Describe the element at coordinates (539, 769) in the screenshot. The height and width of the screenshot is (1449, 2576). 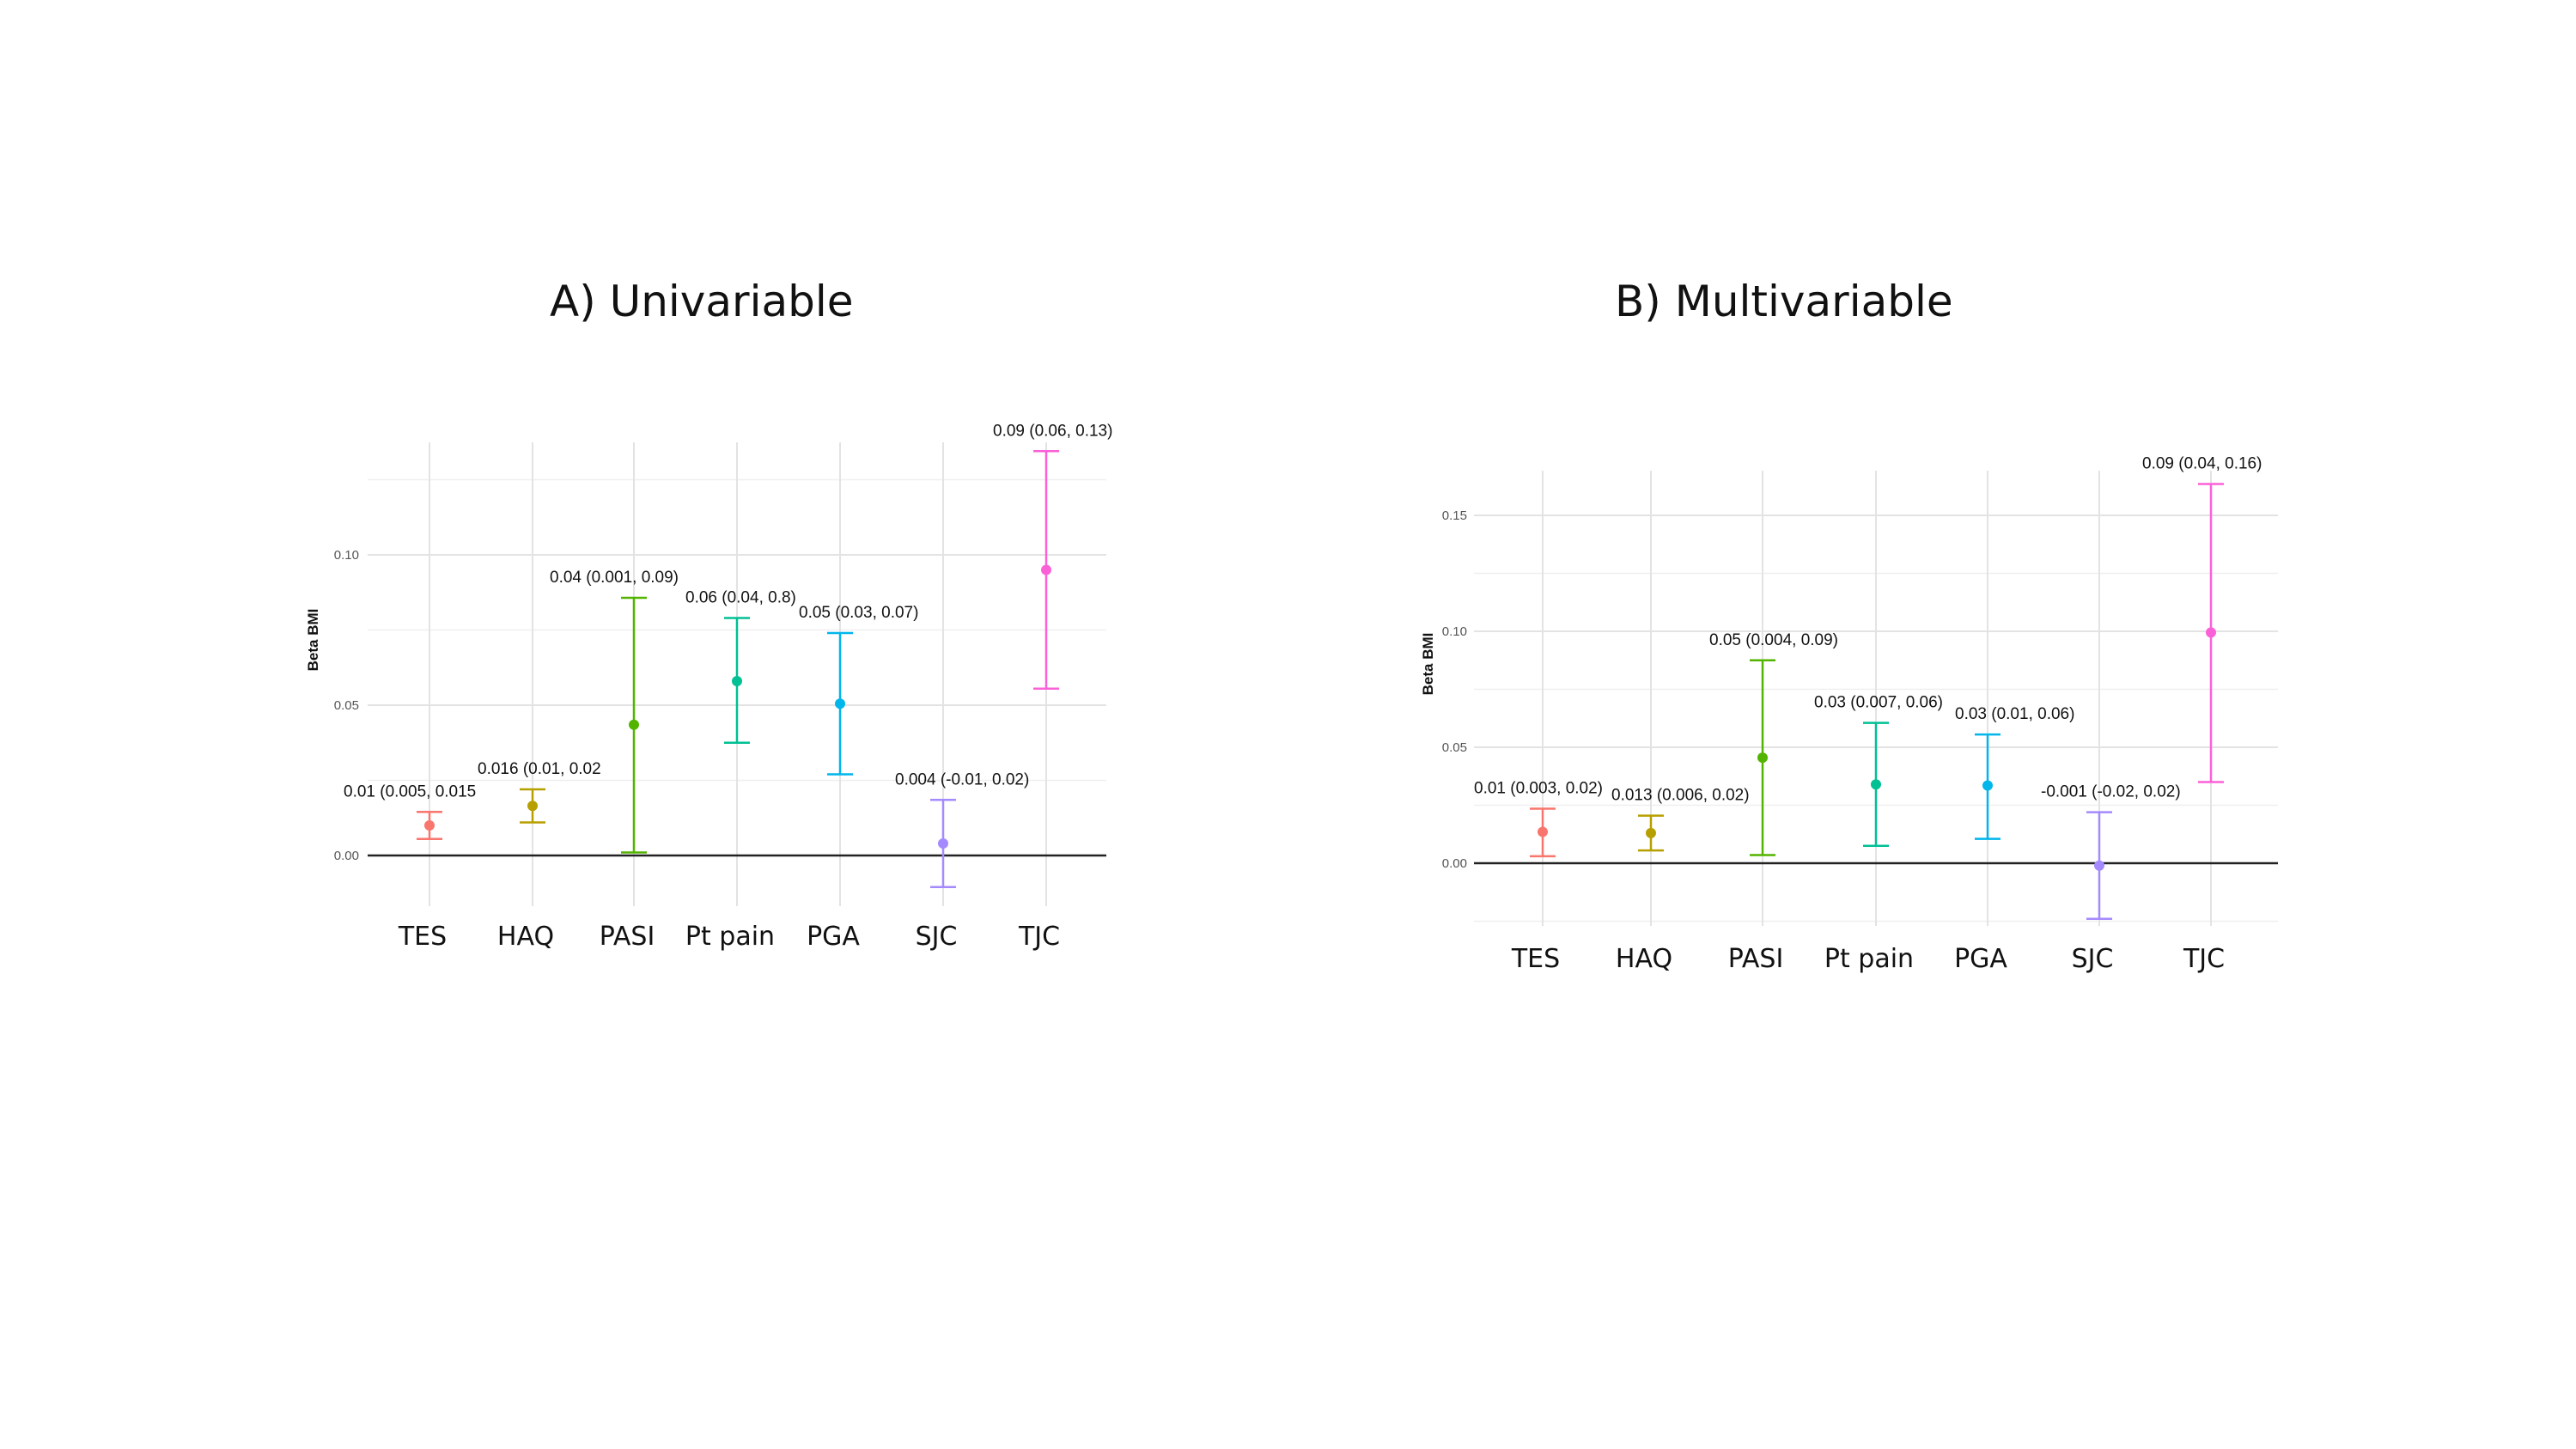
I see `estimate-label: 0.016 (0.01, 0.02` at that location.